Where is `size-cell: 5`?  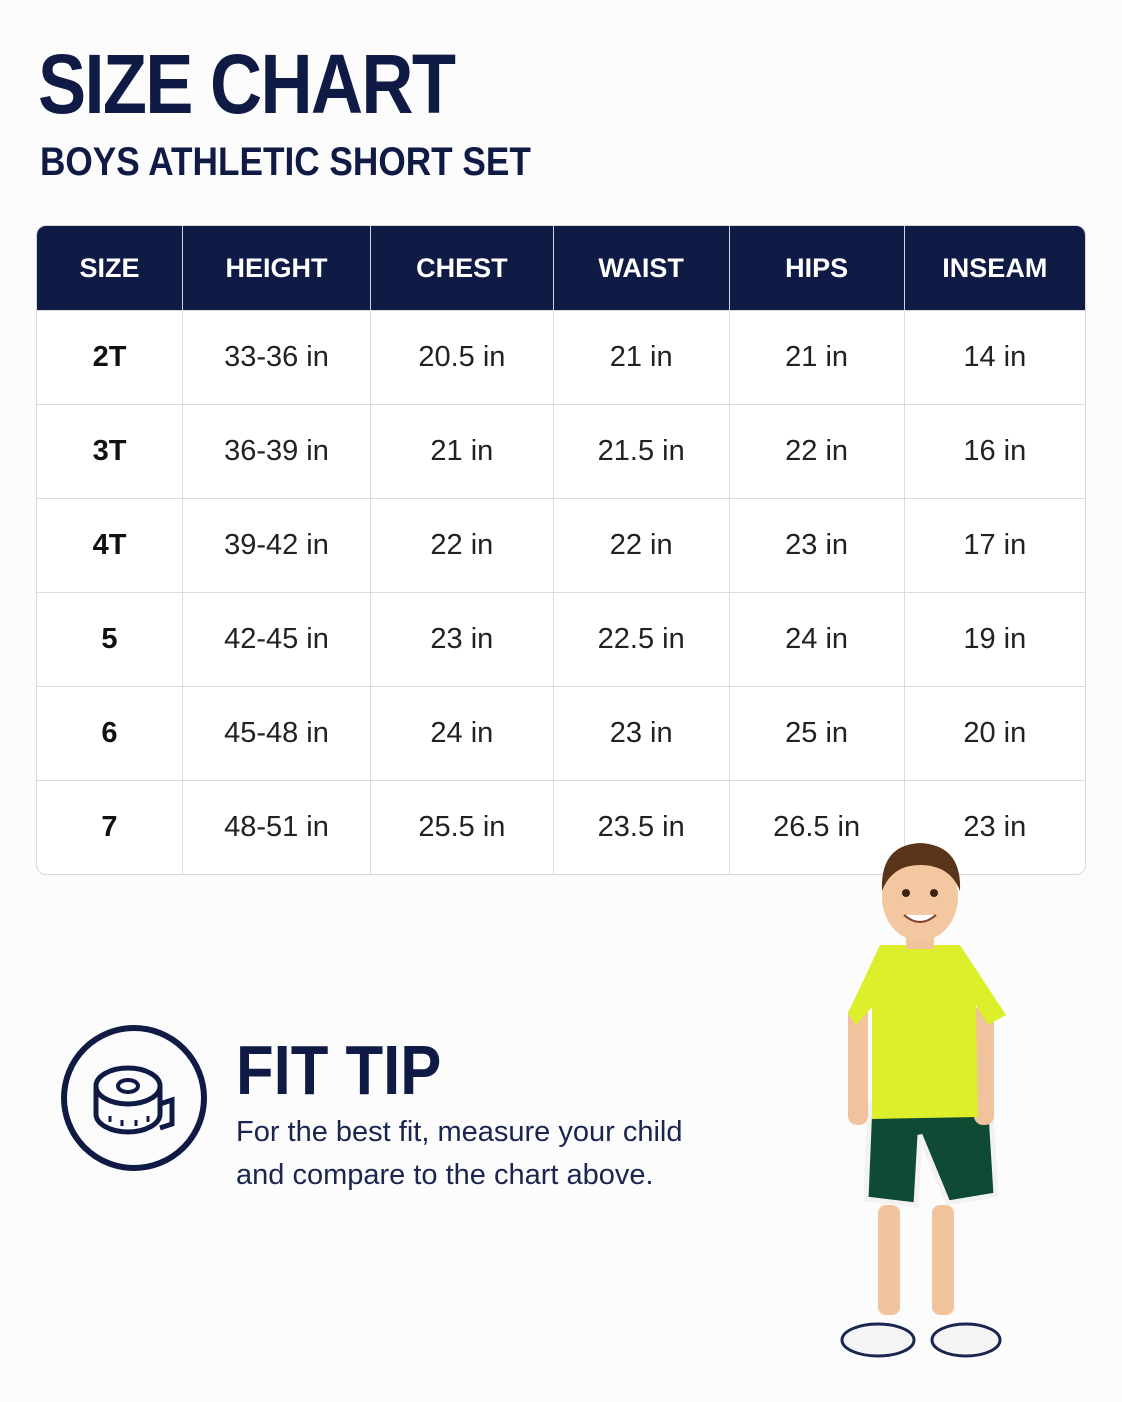
size-cell: 5 is located at coordinates (109, 639).